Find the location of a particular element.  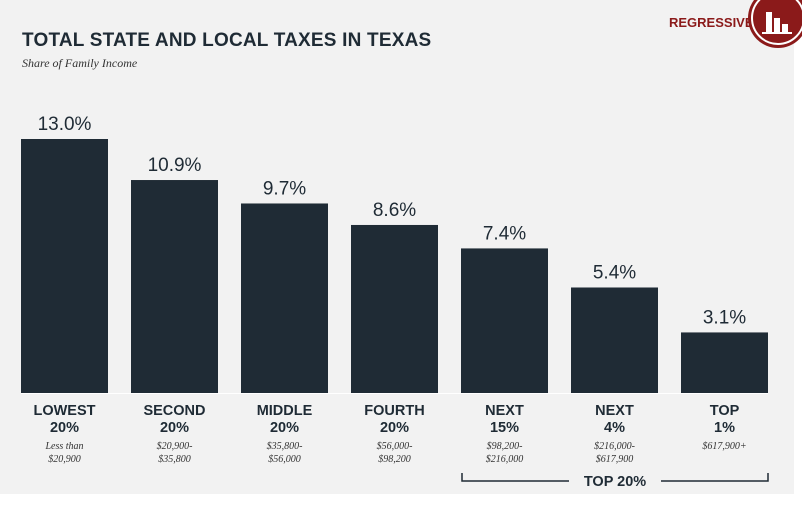

income-range-label: $617,900 is located at coordinates (615, 459).